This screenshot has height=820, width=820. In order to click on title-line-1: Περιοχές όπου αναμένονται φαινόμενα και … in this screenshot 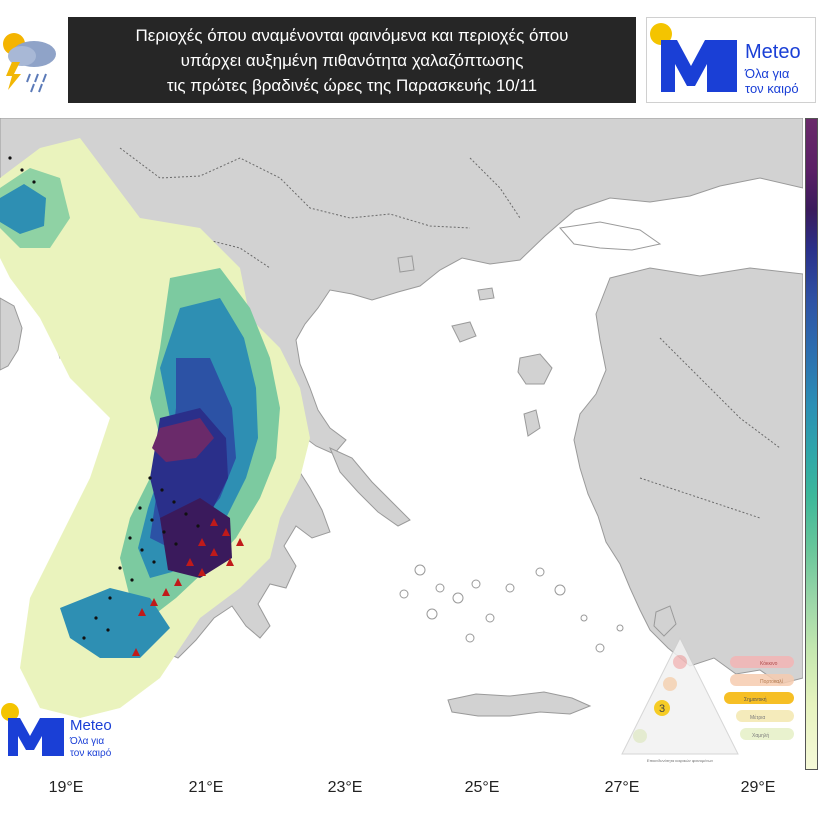, I will do `click(352, 35)`.